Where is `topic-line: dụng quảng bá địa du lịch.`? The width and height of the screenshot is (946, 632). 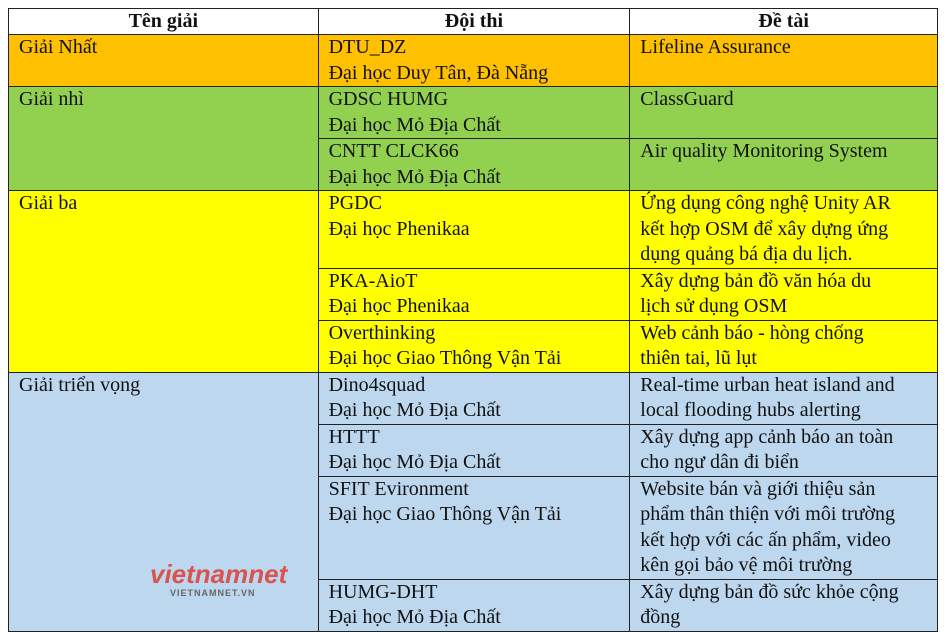
topic-line: dụng quảng bá địa du lịch. is located at coordinates (746, 254).